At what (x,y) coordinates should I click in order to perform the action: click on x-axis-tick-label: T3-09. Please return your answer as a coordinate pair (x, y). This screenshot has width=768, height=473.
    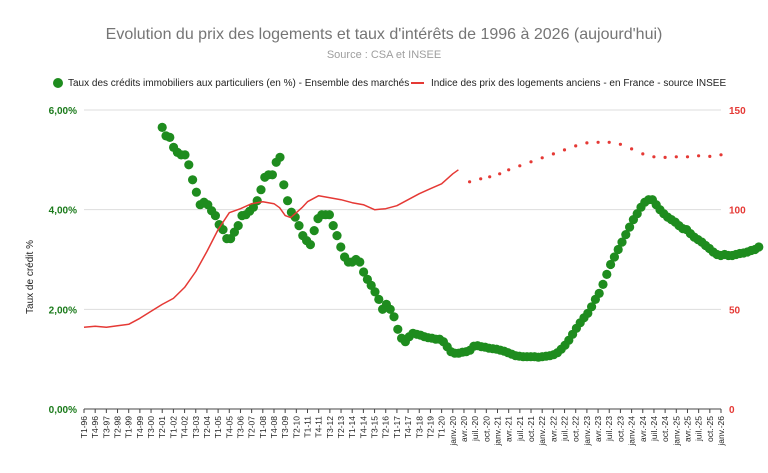
    Looking at the image, I should click on (285, 427).